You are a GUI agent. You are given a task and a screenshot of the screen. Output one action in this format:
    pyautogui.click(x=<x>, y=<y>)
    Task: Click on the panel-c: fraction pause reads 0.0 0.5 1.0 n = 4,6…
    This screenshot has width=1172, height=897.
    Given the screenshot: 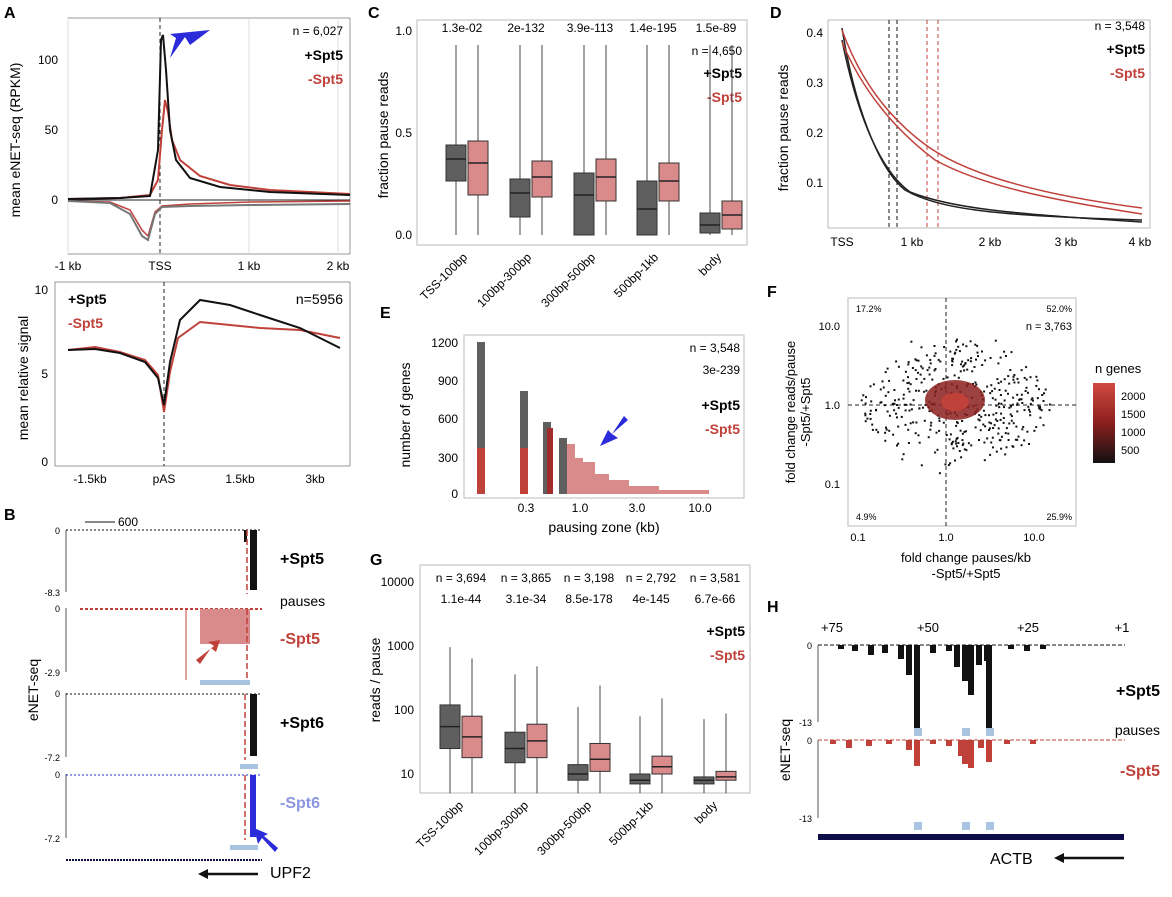 What is the action you would take?
    pyautogui.click(x=561, y=164)
    